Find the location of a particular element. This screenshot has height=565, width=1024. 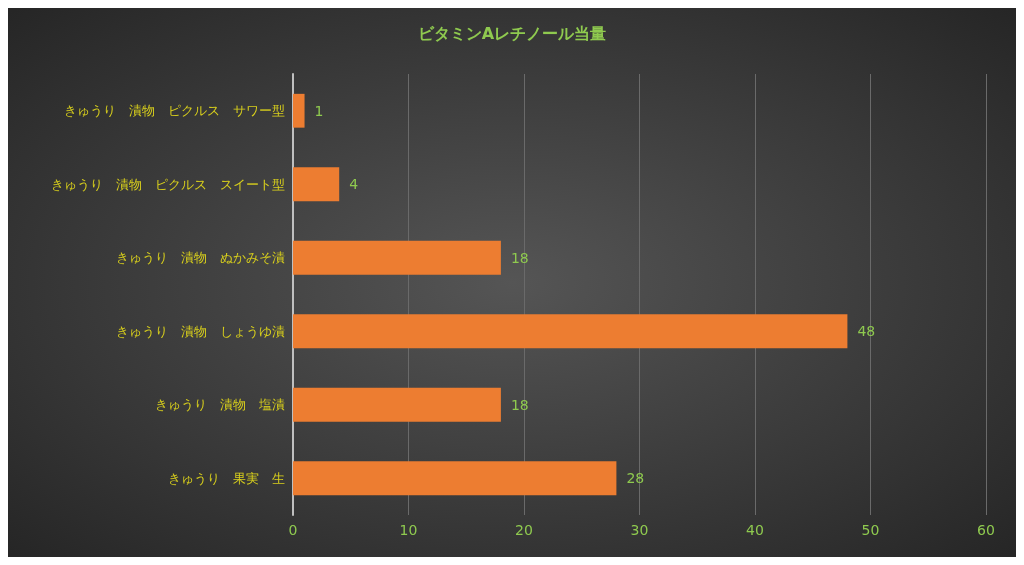

x-tick-label: 60 is located at coordinates (986, 530).